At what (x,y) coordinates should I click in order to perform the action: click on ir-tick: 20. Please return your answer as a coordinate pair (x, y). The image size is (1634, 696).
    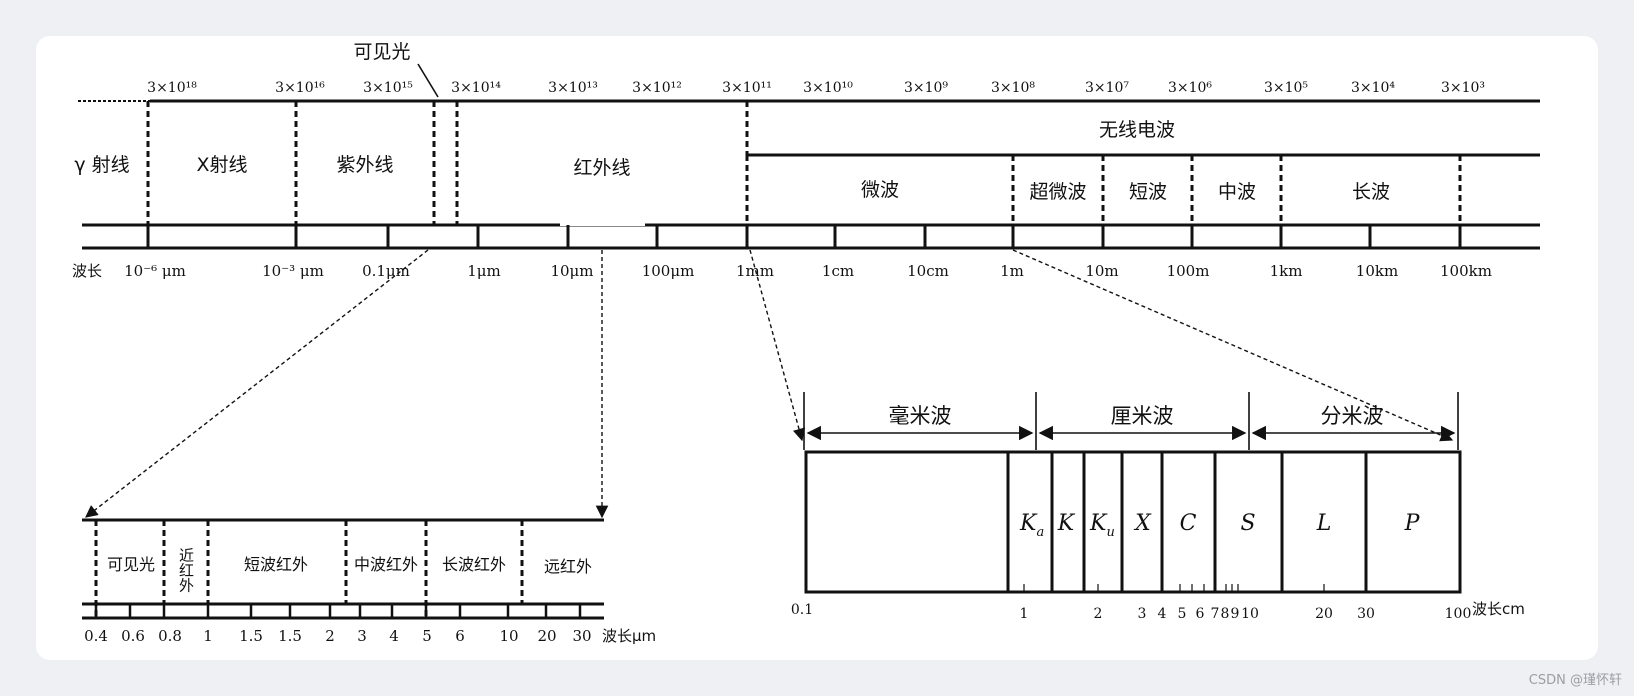
    Looking at the image, I should click on (546, 636).